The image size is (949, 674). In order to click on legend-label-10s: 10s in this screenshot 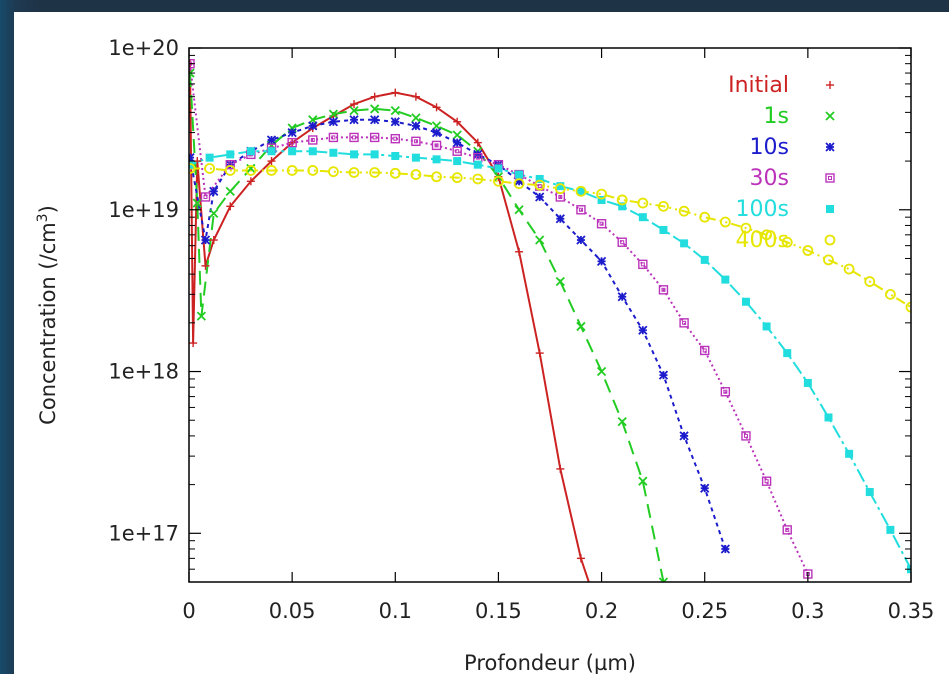, I will do `click(769, 147)`.